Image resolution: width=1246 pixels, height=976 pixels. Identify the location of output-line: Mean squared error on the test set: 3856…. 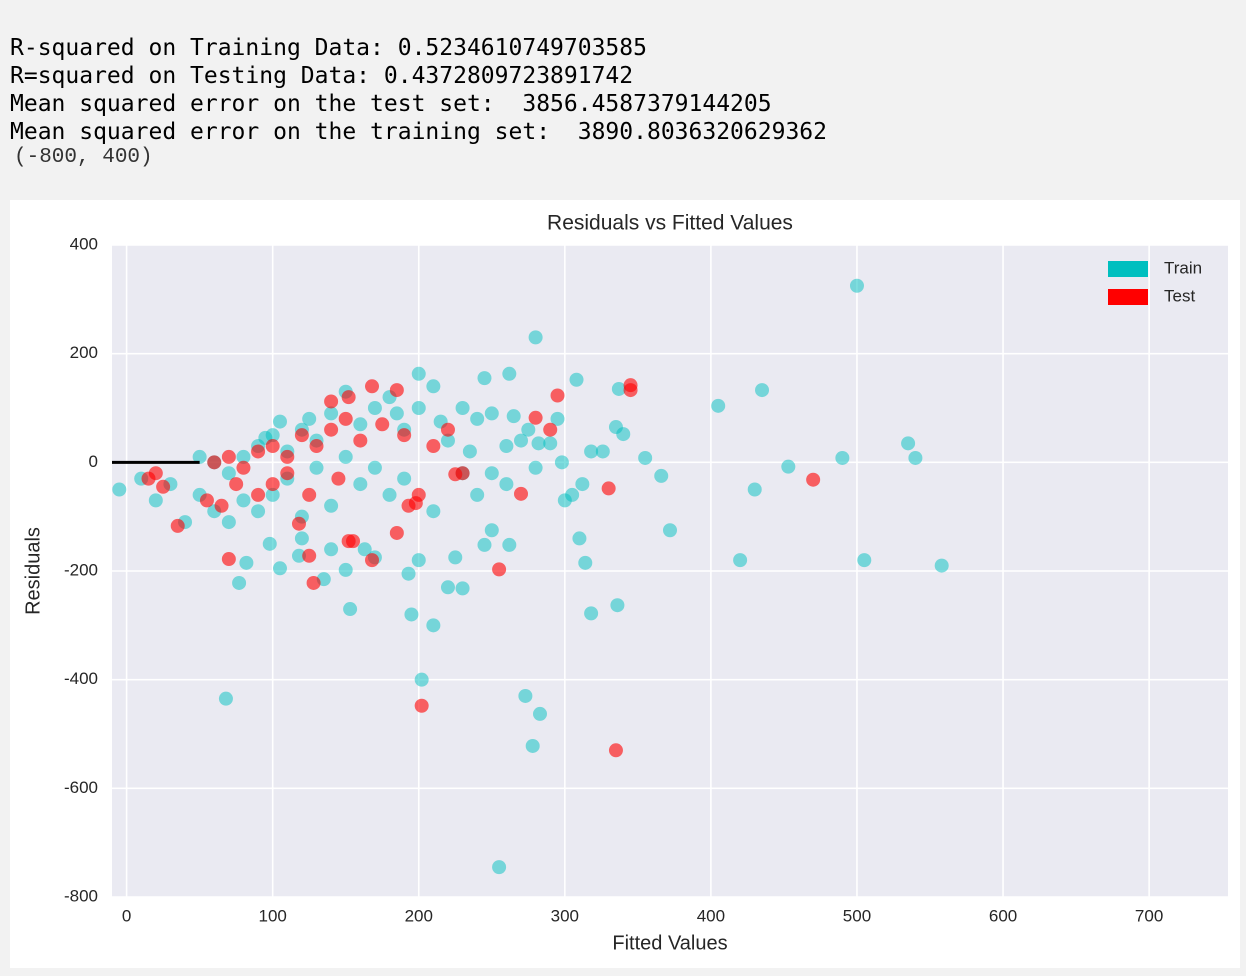
(391, 104).